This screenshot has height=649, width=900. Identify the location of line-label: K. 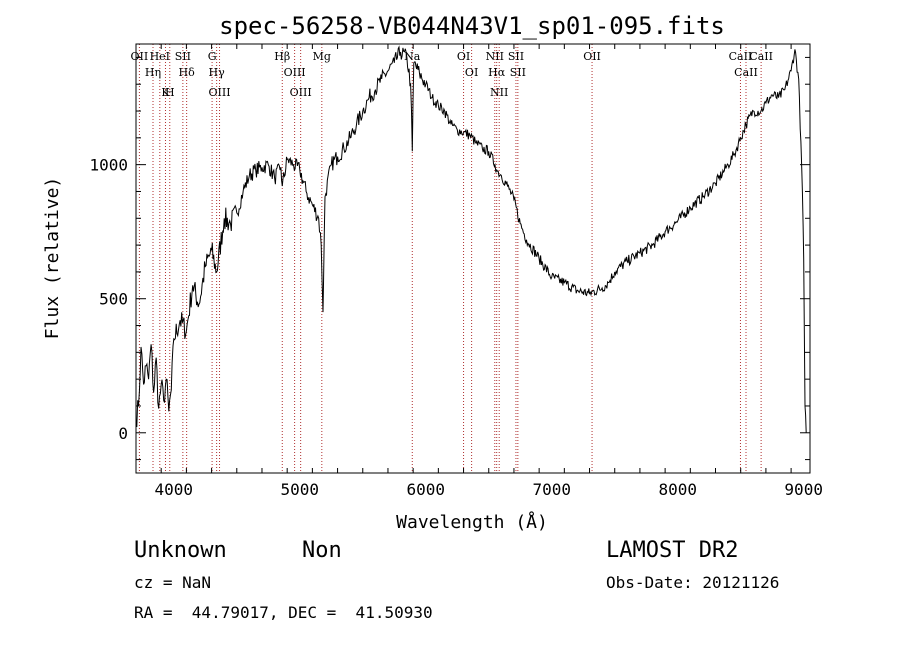
(165, 92).